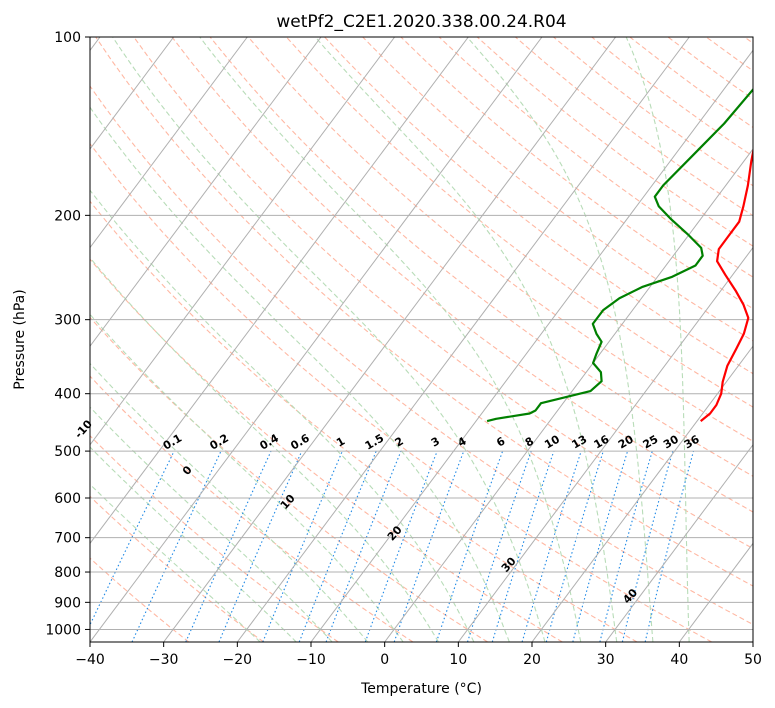 Image resolution: width=775 pixels, height=708 pixels. Describe the element at coordinates (552, 441) in the screenshot. I see `mixing-ratio-label: 10` at that location.